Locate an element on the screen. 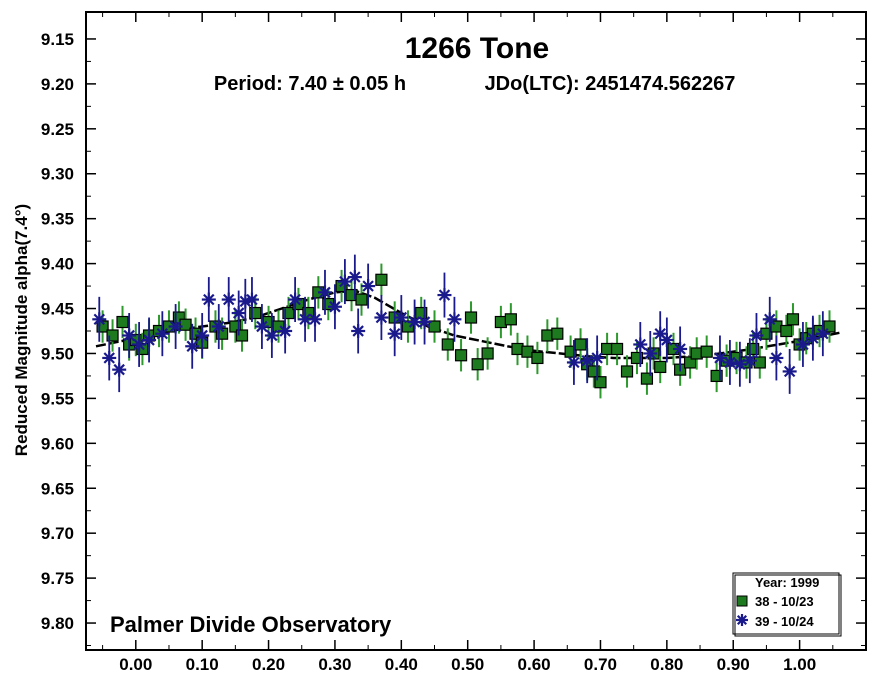 Image resolution: width=880 pixels, height=679 pixels. y-tick-label: 9.45 is located at coordinates (57, 309).